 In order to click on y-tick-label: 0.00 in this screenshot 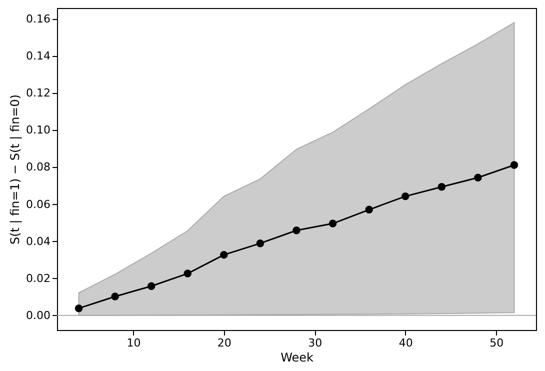, I will do `click(38, 315)`.